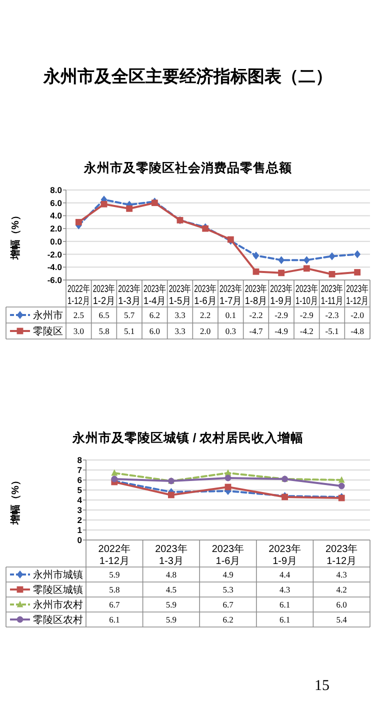 The width and height of the screenshot is (377, 718). I want to click on y-tick-label: 5, so click(79, 490).